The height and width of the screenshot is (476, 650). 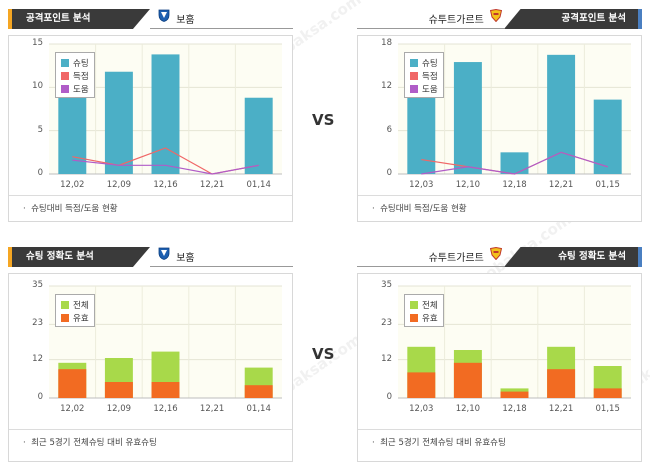 I want to click on panel-header: 공격포인트 분석 보훔, so click(x=150, y=19).